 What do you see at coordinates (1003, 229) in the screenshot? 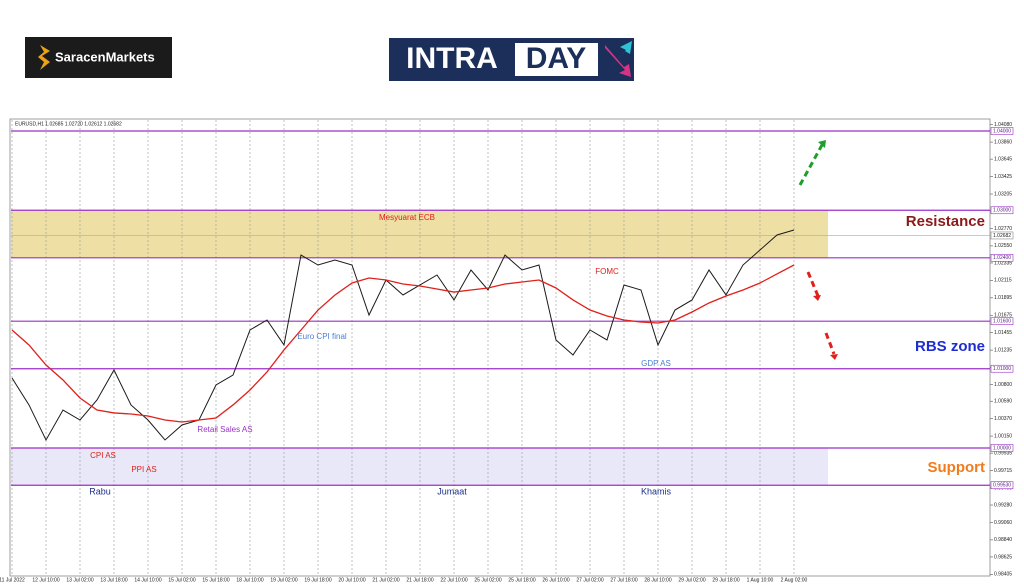
I see `y-tick-label: 1.02770` at bounding box center [1003, 229].